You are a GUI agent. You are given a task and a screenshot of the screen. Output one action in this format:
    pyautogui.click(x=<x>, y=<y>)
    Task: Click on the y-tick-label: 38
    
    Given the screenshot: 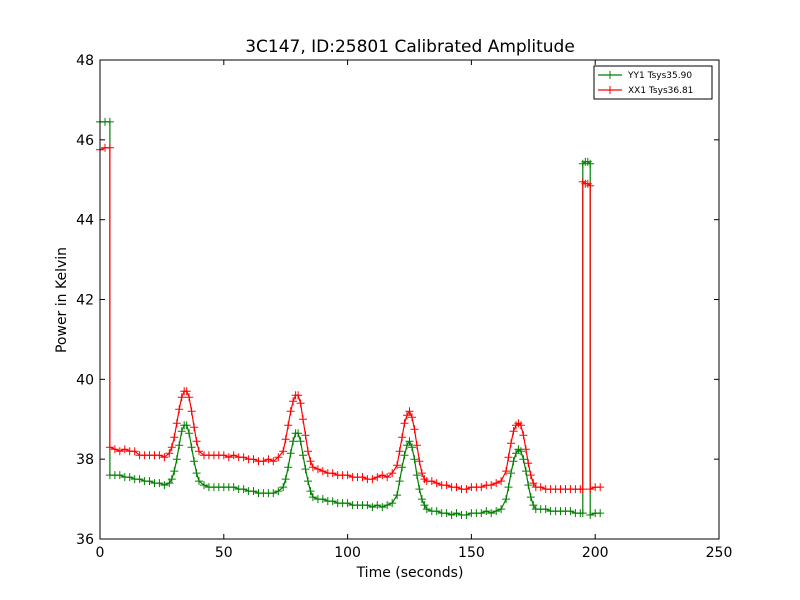 What is the action you would take?
    pyautogui.click(x=85, y=460)
    